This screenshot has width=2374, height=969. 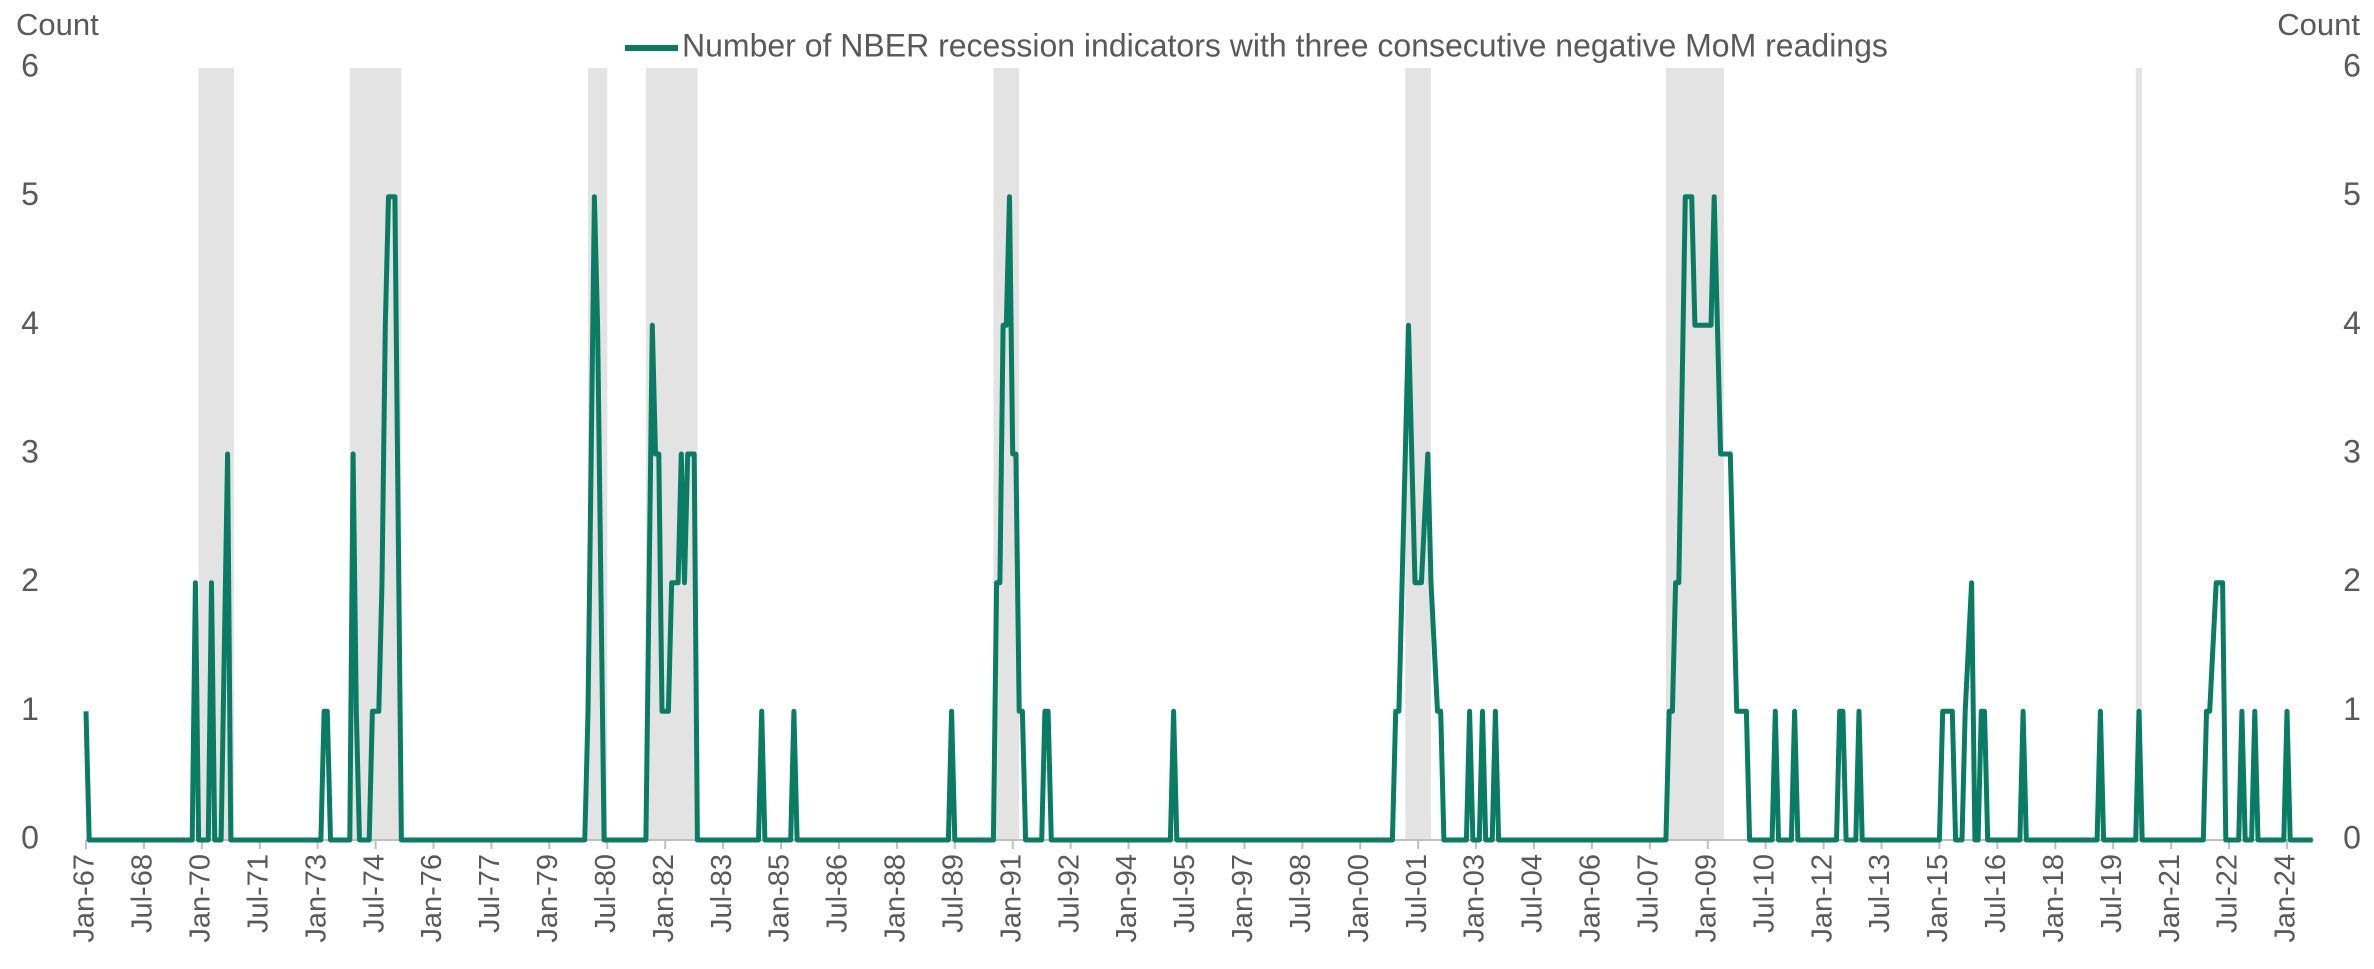 What do you see at coordinates (2112, 893) in the screenshot?
I see `x-tick-label: Jul-19` at bounding box center [2112, 893].